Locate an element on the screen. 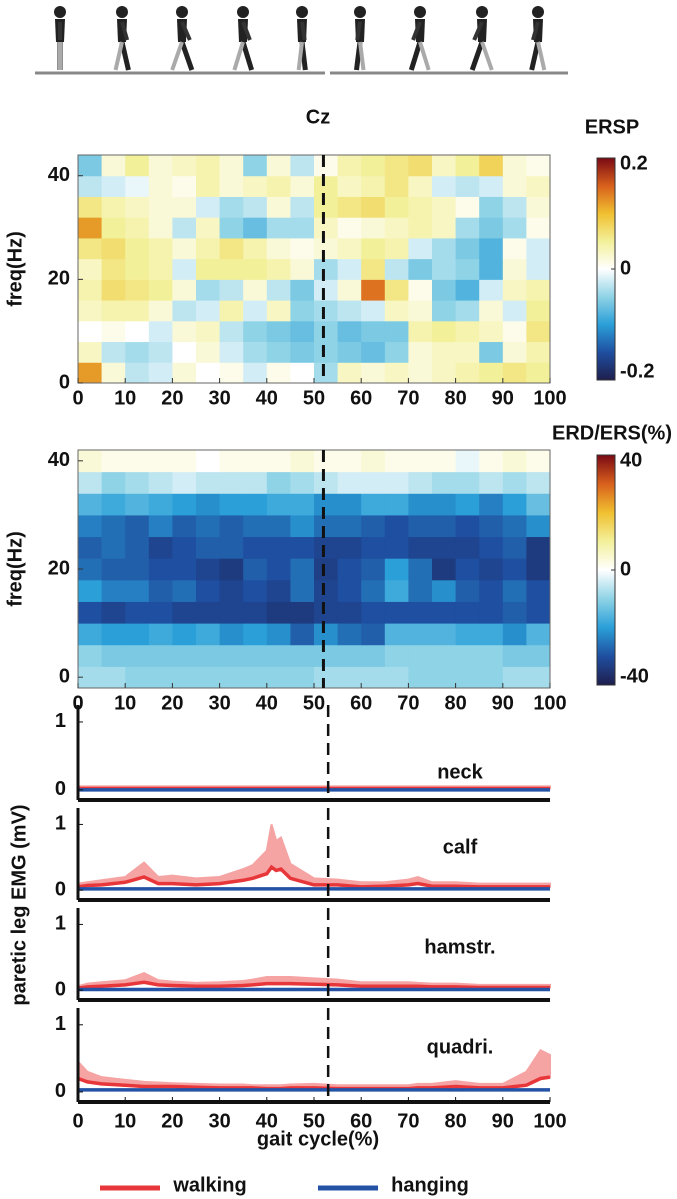 The image size is (677, 1199). colorbar-tick-label: 40 is located at coordinates (631, 460).